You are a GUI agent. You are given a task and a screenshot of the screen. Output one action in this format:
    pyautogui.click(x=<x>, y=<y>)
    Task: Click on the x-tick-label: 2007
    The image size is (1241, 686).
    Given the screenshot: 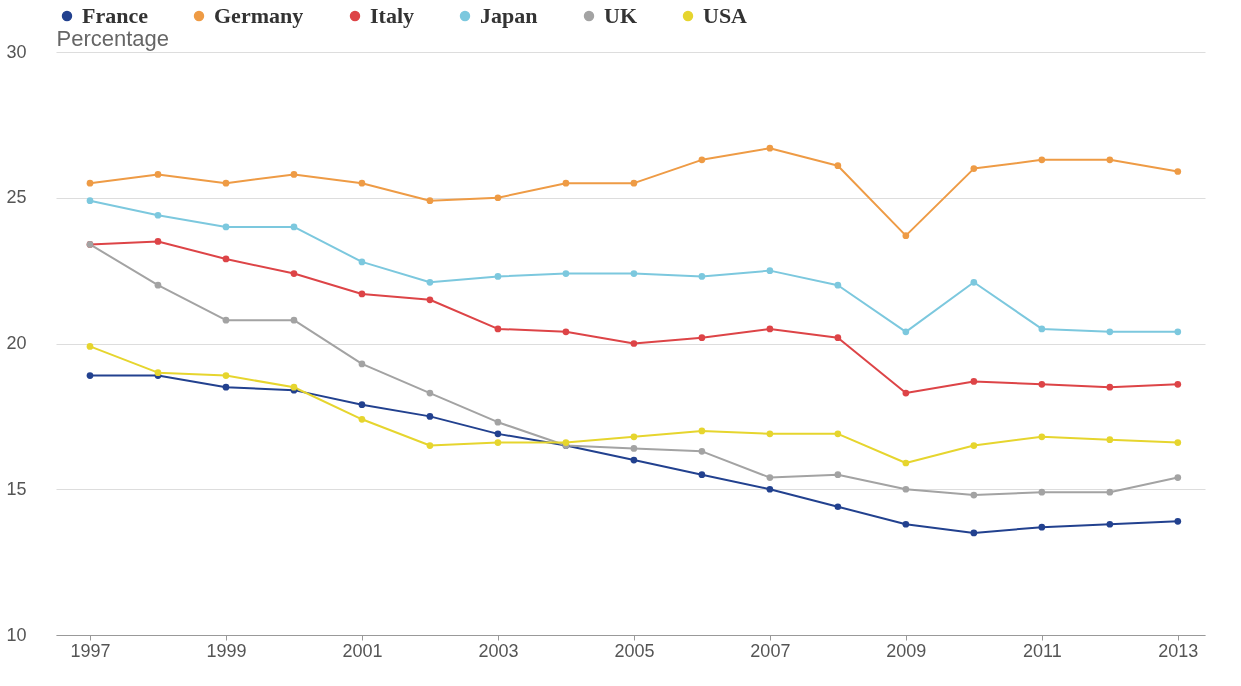 What is the action you would take?
    pyautogui.click(x=770, y=650)
    